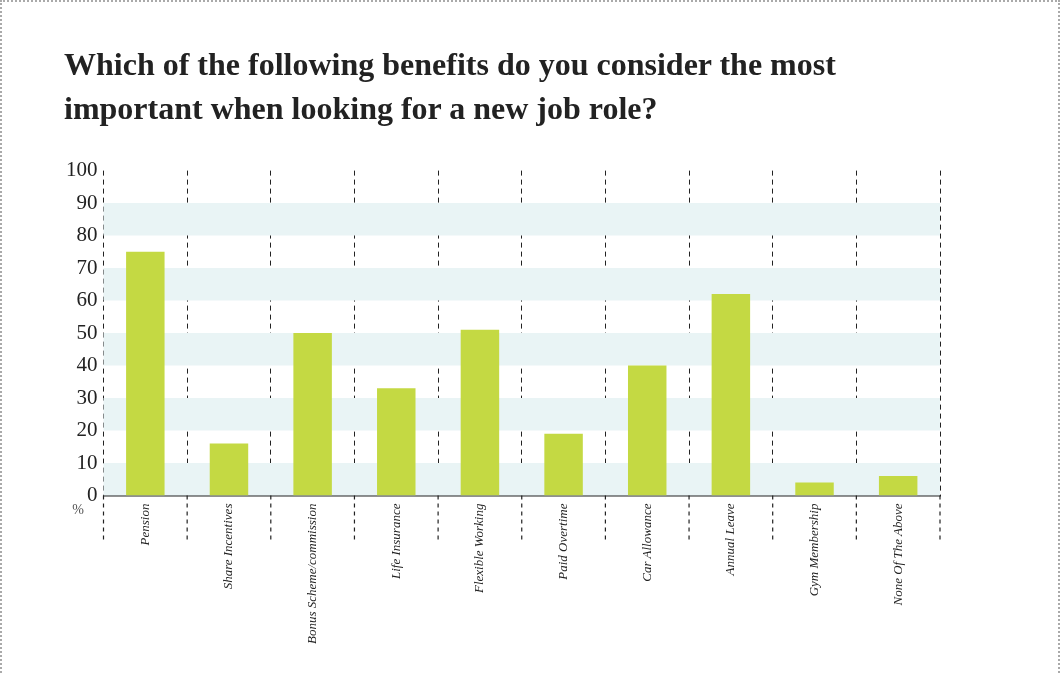 The image size is (1062, 674). Describe the element at coordinates (82, 169) in the screenshot. I see `y-tick-label: 100` at that location.